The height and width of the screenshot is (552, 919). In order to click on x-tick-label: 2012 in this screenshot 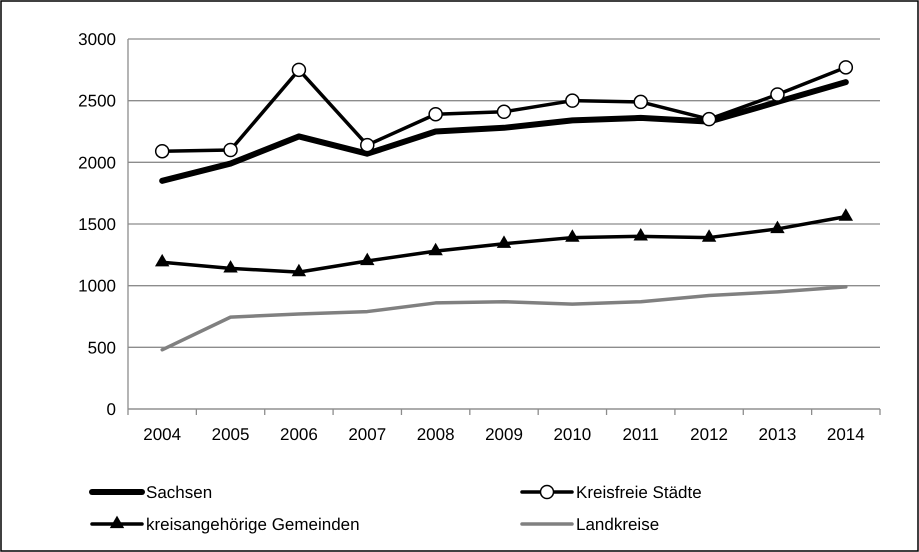, I will do `click(709, 434)`.